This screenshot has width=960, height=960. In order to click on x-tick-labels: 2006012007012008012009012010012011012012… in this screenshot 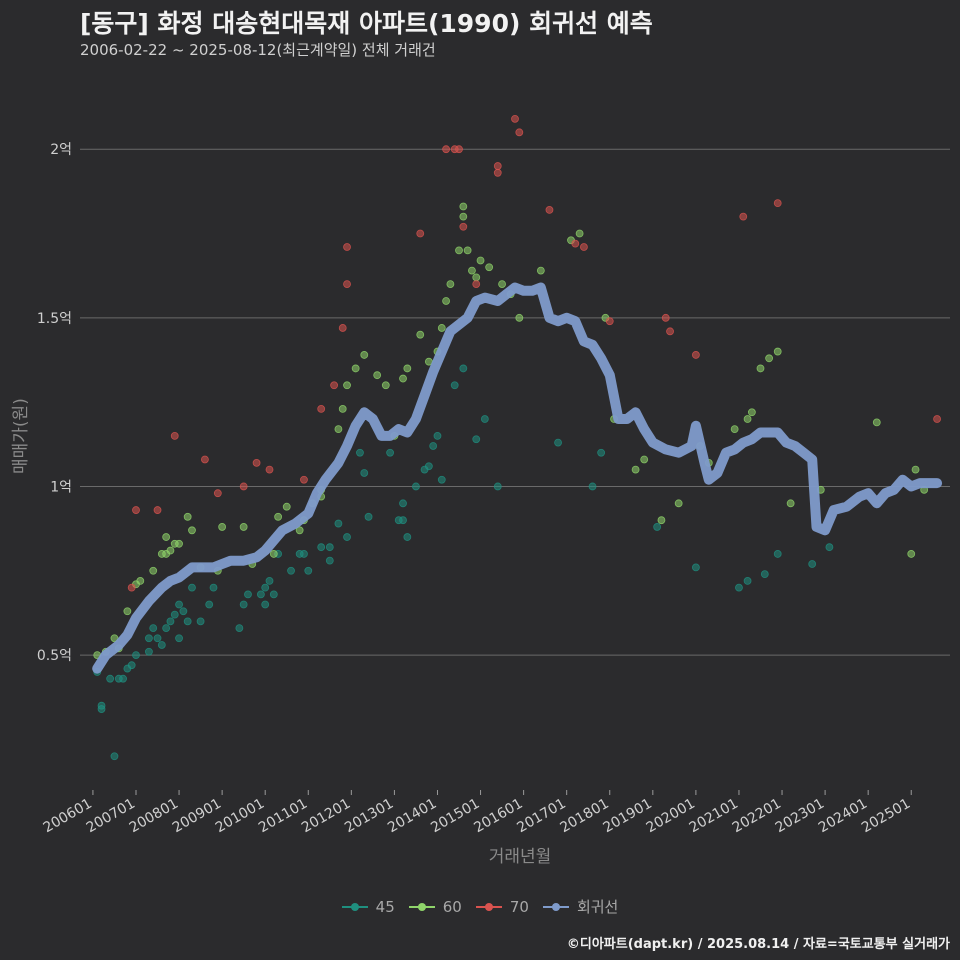, I will do `click(477, 816)`.